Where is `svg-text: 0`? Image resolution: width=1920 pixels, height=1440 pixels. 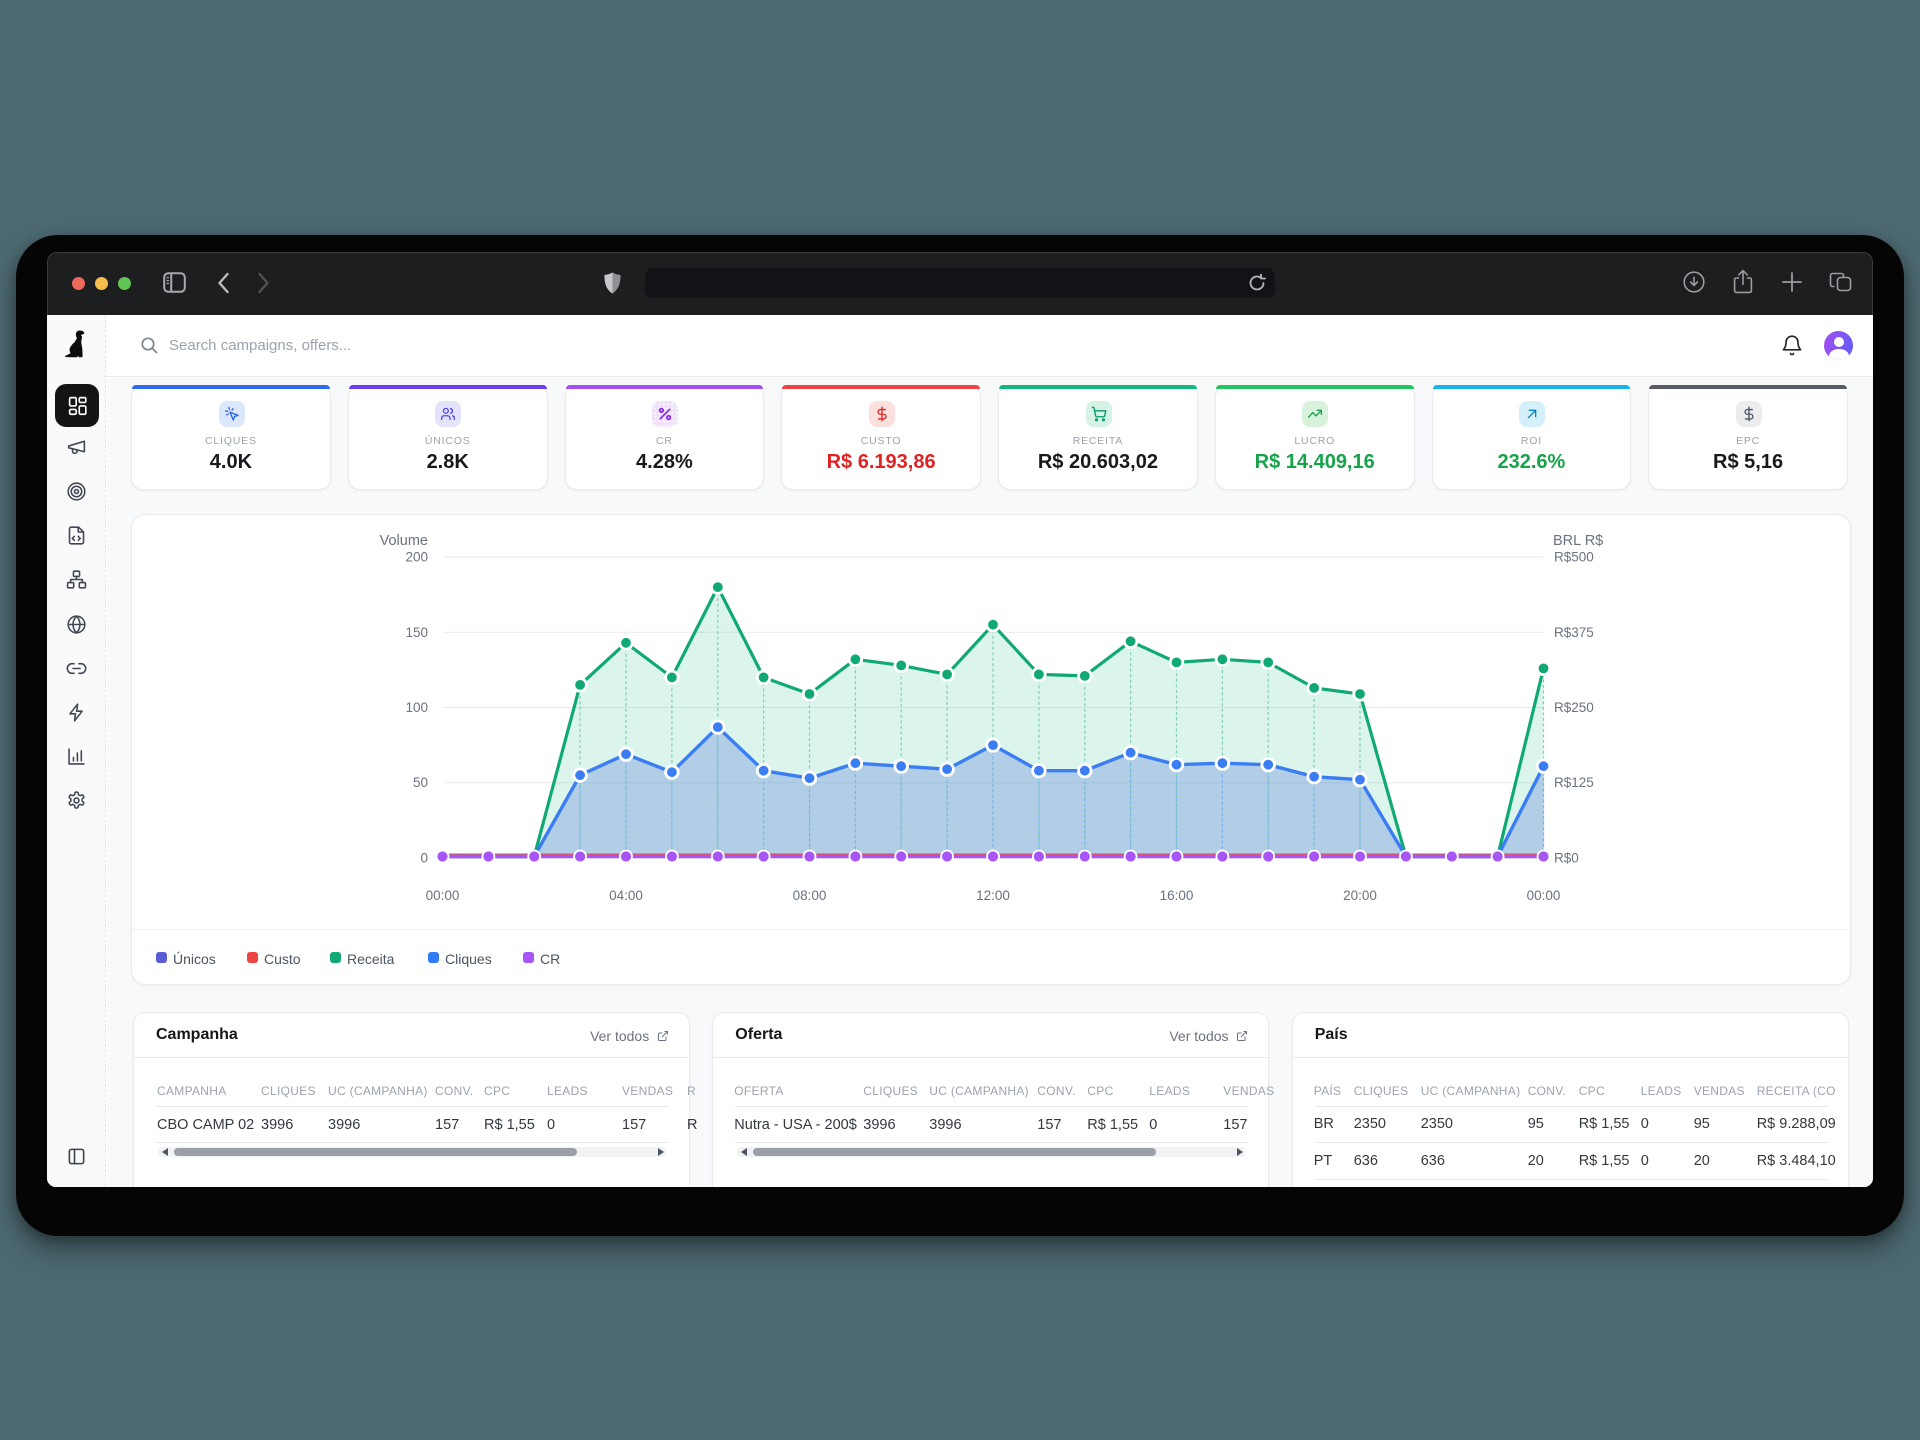 svg-text: 0 is located at coordinates (424, 858).